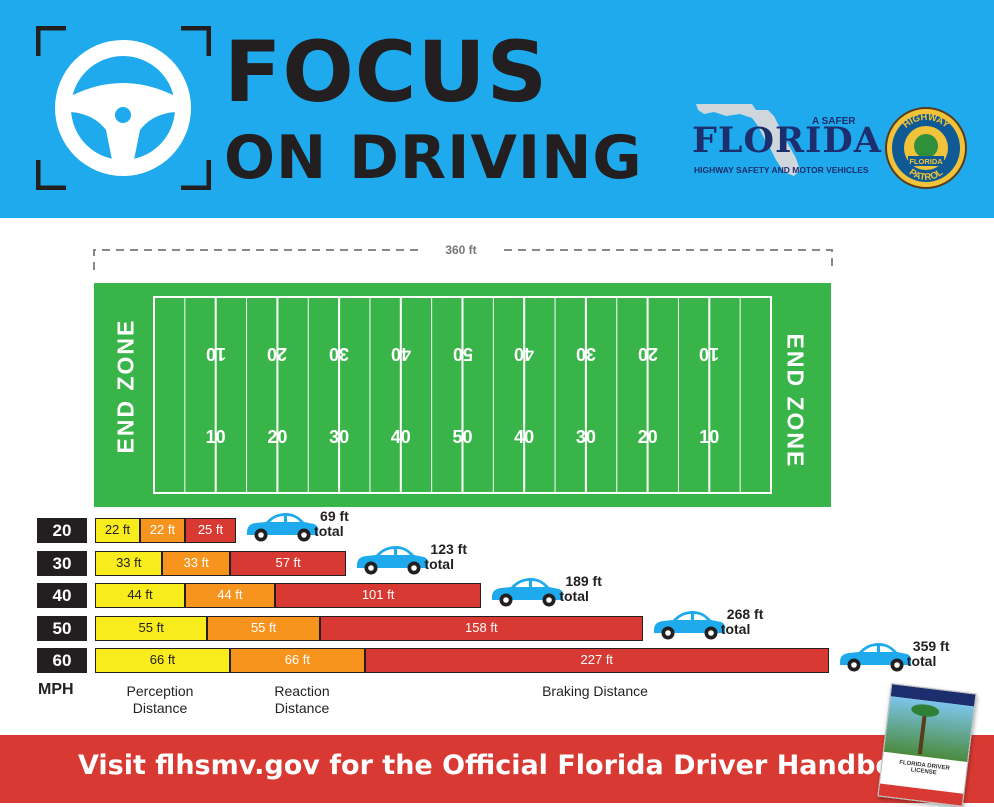 This screenshot has width=994, height=807. I want to click on agency-subtitle: HIGHWAY SAFETY AND MOTOR VEHICLES, so click(781, 170).